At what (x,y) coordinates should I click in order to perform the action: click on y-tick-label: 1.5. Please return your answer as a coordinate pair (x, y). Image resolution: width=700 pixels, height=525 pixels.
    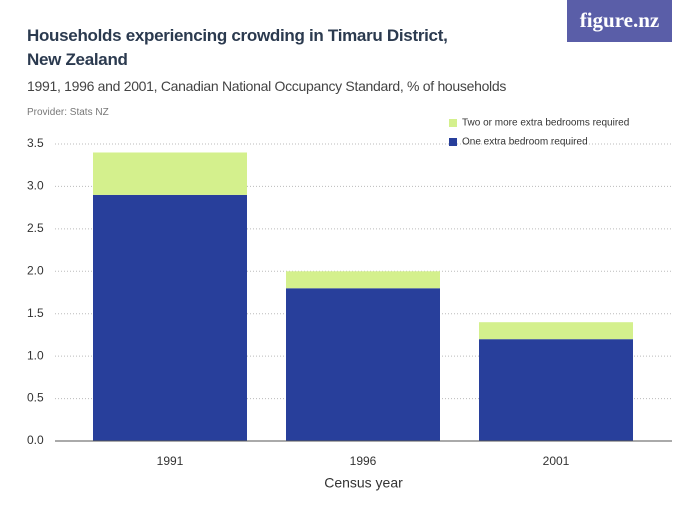
    Looking at the image, I should click on (35, 313).